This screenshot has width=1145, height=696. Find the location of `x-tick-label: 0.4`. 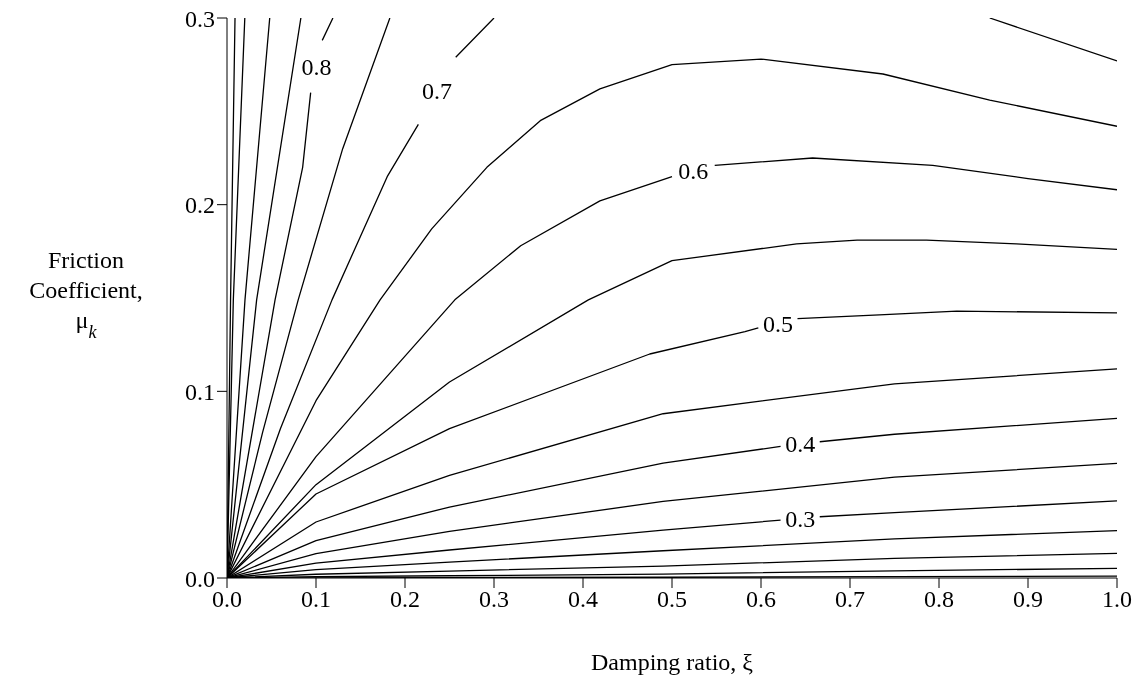

x-tick-label: 0.4 is located at coordinates (583, 599).